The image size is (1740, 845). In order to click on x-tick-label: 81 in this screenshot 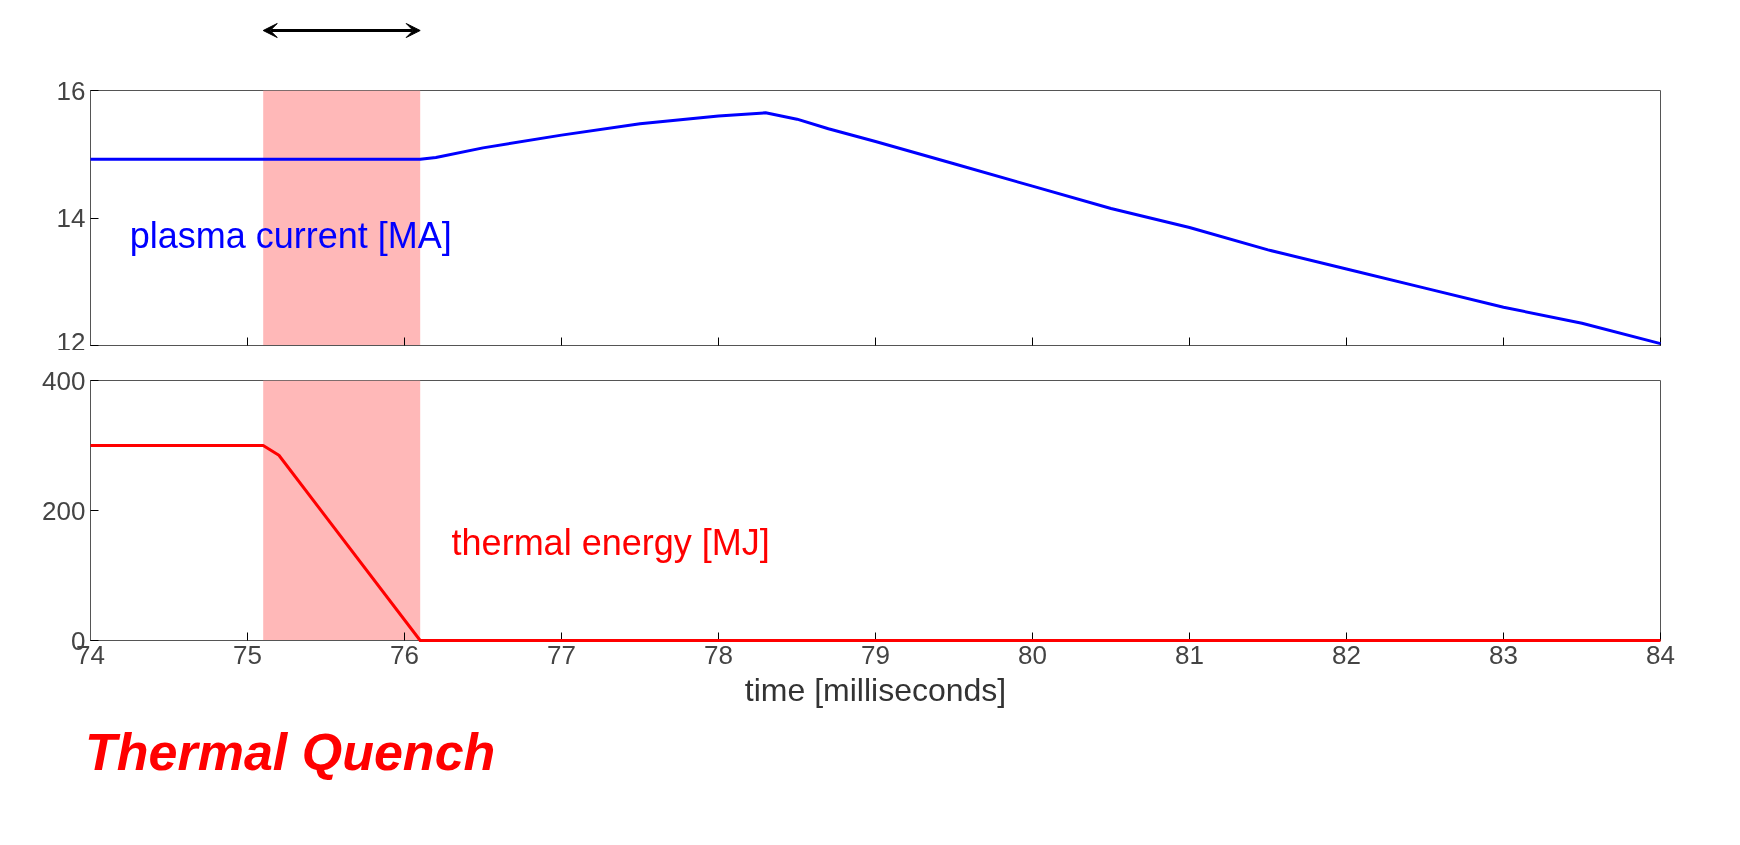, I will do `click(1189, 654)`.